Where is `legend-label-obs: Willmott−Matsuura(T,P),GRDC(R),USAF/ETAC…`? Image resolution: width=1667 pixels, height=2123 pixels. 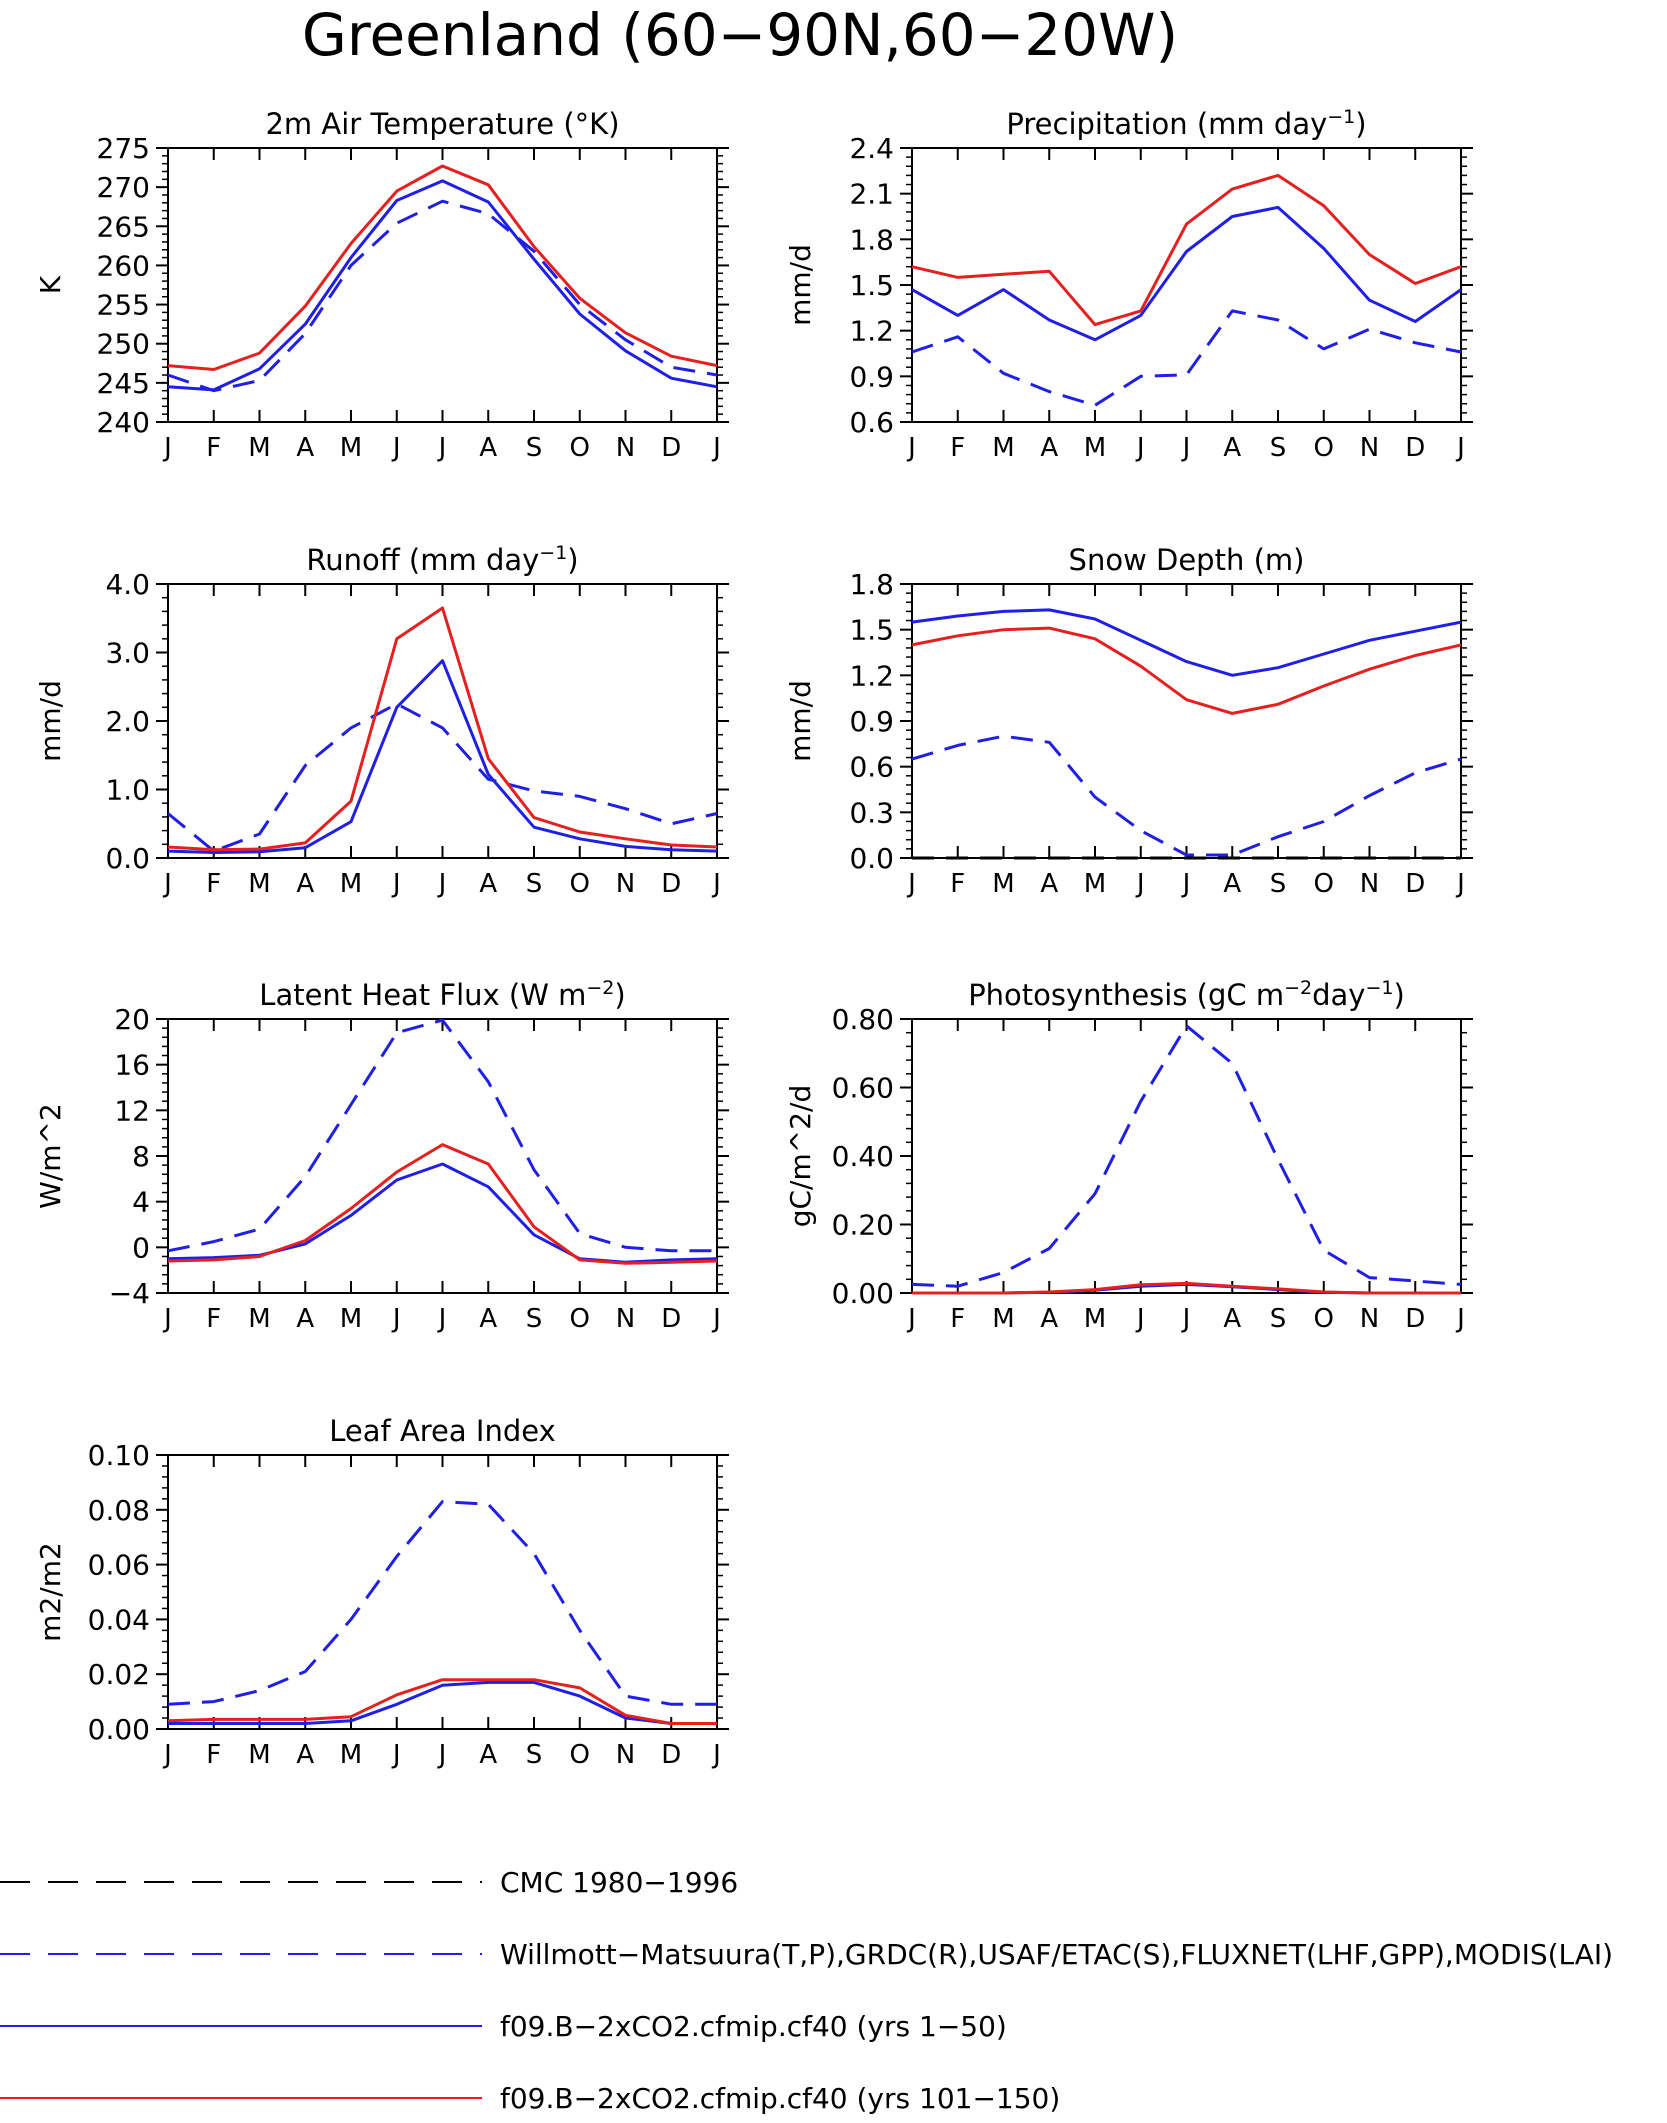 legend-label-obs: Willmott−Matsuura(T,P),GRDC(R),USAF/ETAC… is located at coordinates (1056, 1954).